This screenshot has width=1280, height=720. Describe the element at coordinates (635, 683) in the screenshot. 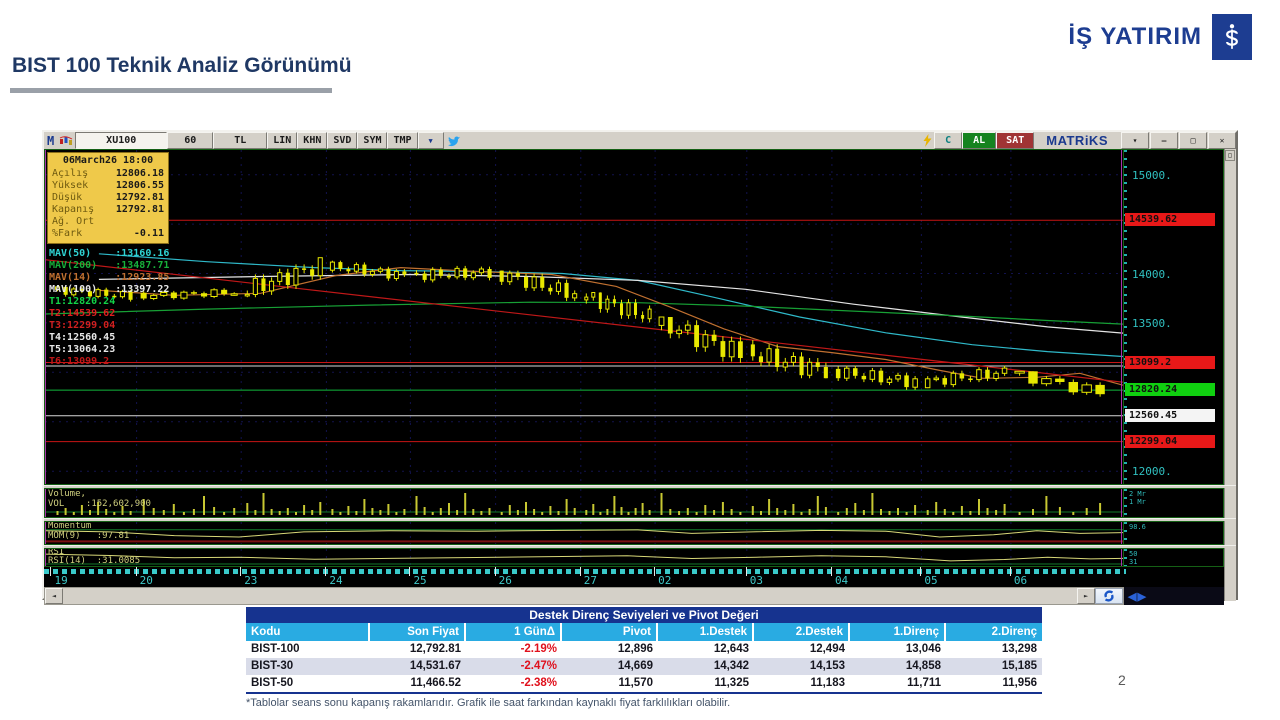

I see `table-cell: 11,570` at that location.